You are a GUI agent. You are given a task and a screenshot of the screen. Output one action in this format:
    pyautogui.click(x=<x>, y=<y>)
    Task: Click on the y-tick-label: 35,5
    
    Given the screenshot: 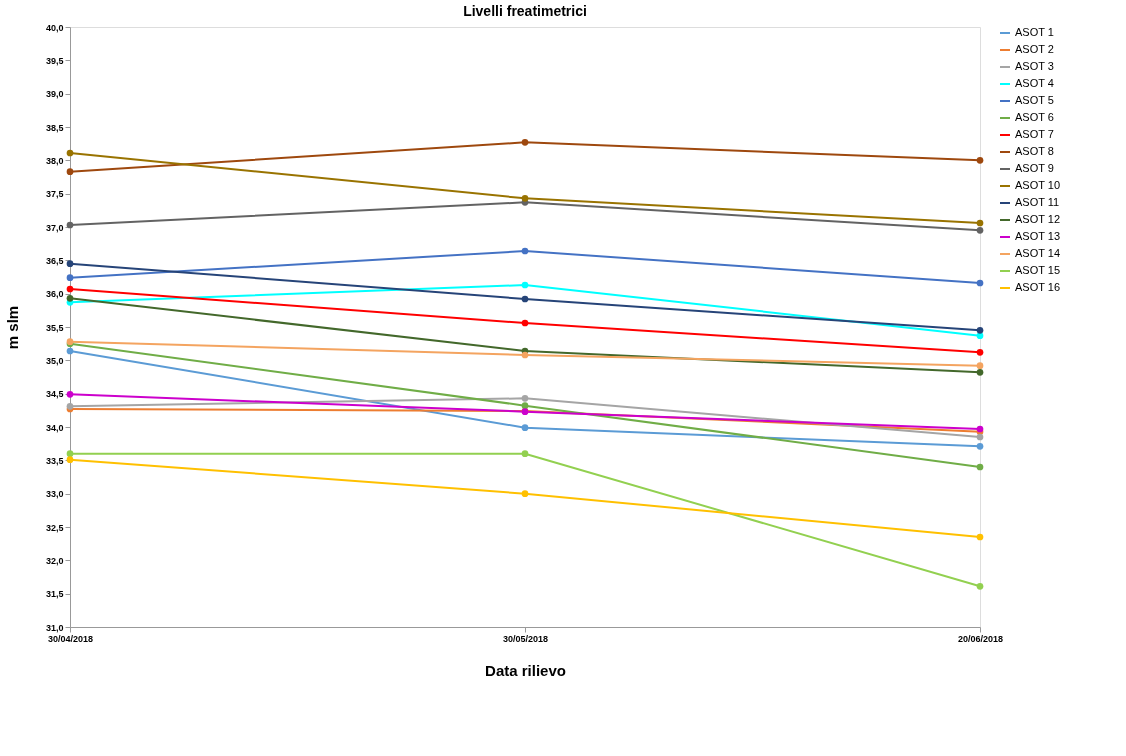 What is the action you would take?
    pyautogui.click(x=54, y=327)
    